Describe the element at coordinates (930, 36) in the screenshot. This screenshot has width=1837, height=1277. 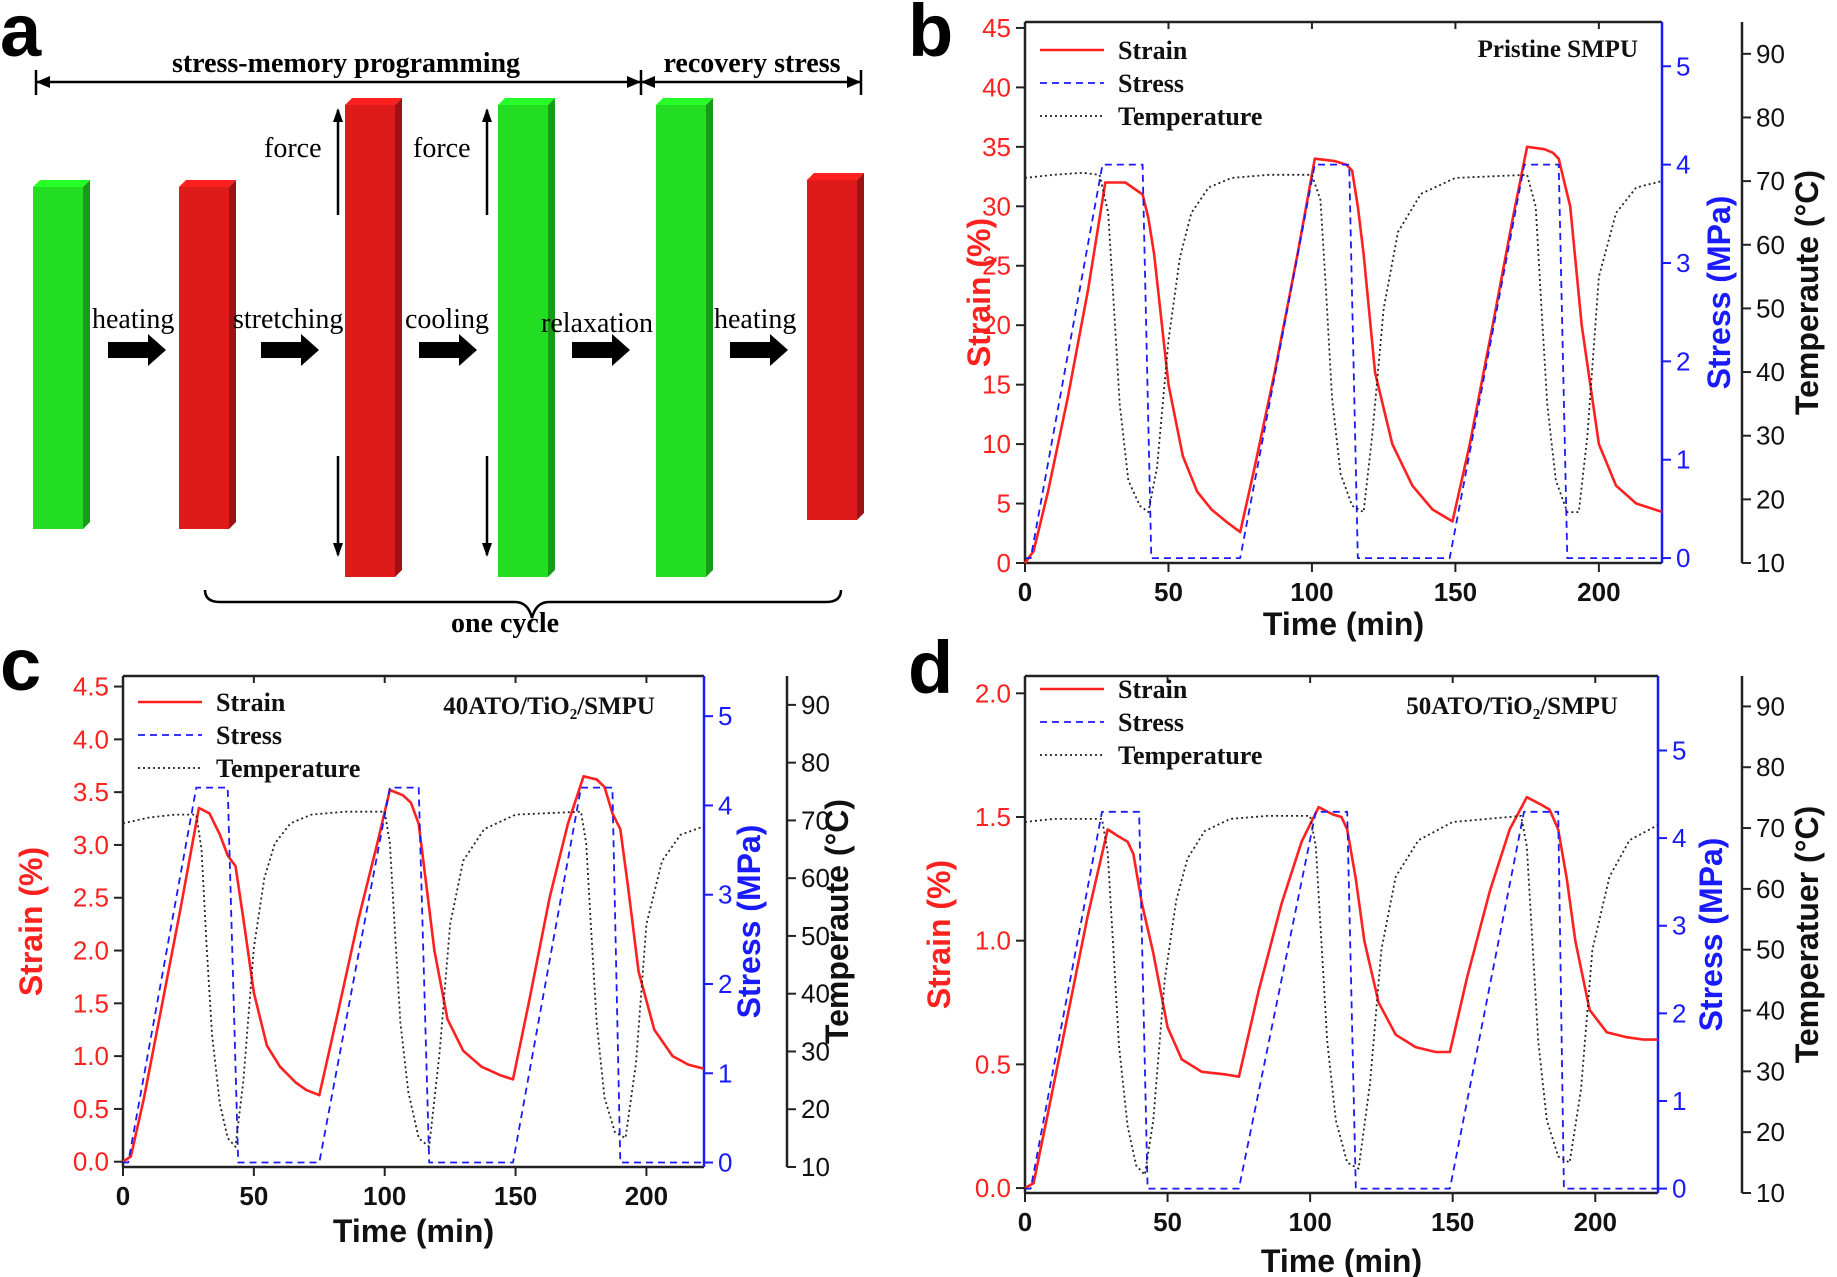
I see `panel-label-b: b` at that location.